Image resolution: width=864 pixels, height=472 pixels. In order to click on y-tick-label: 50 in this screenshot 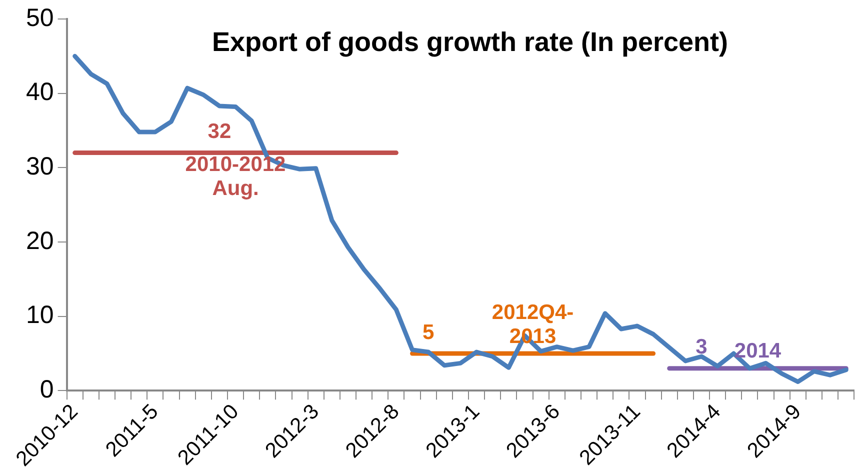, I will do `click(40, 18)`.